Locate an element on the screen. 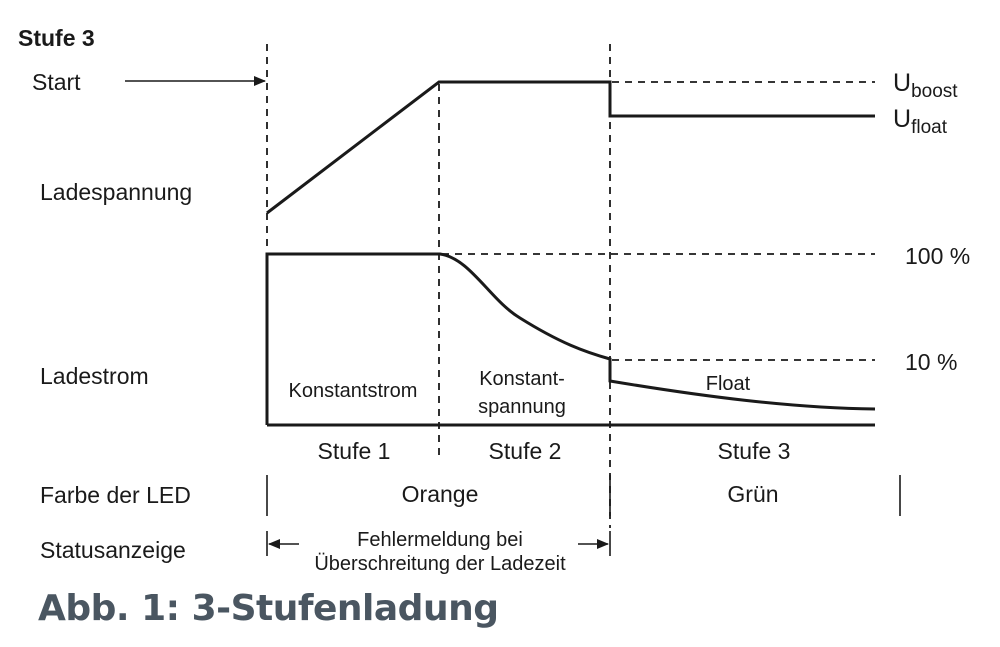 The height and width of the screenshot is (647, 1000). status-text-line2: Überschreitung der Ladezeit is located at coordinates (440, 564).